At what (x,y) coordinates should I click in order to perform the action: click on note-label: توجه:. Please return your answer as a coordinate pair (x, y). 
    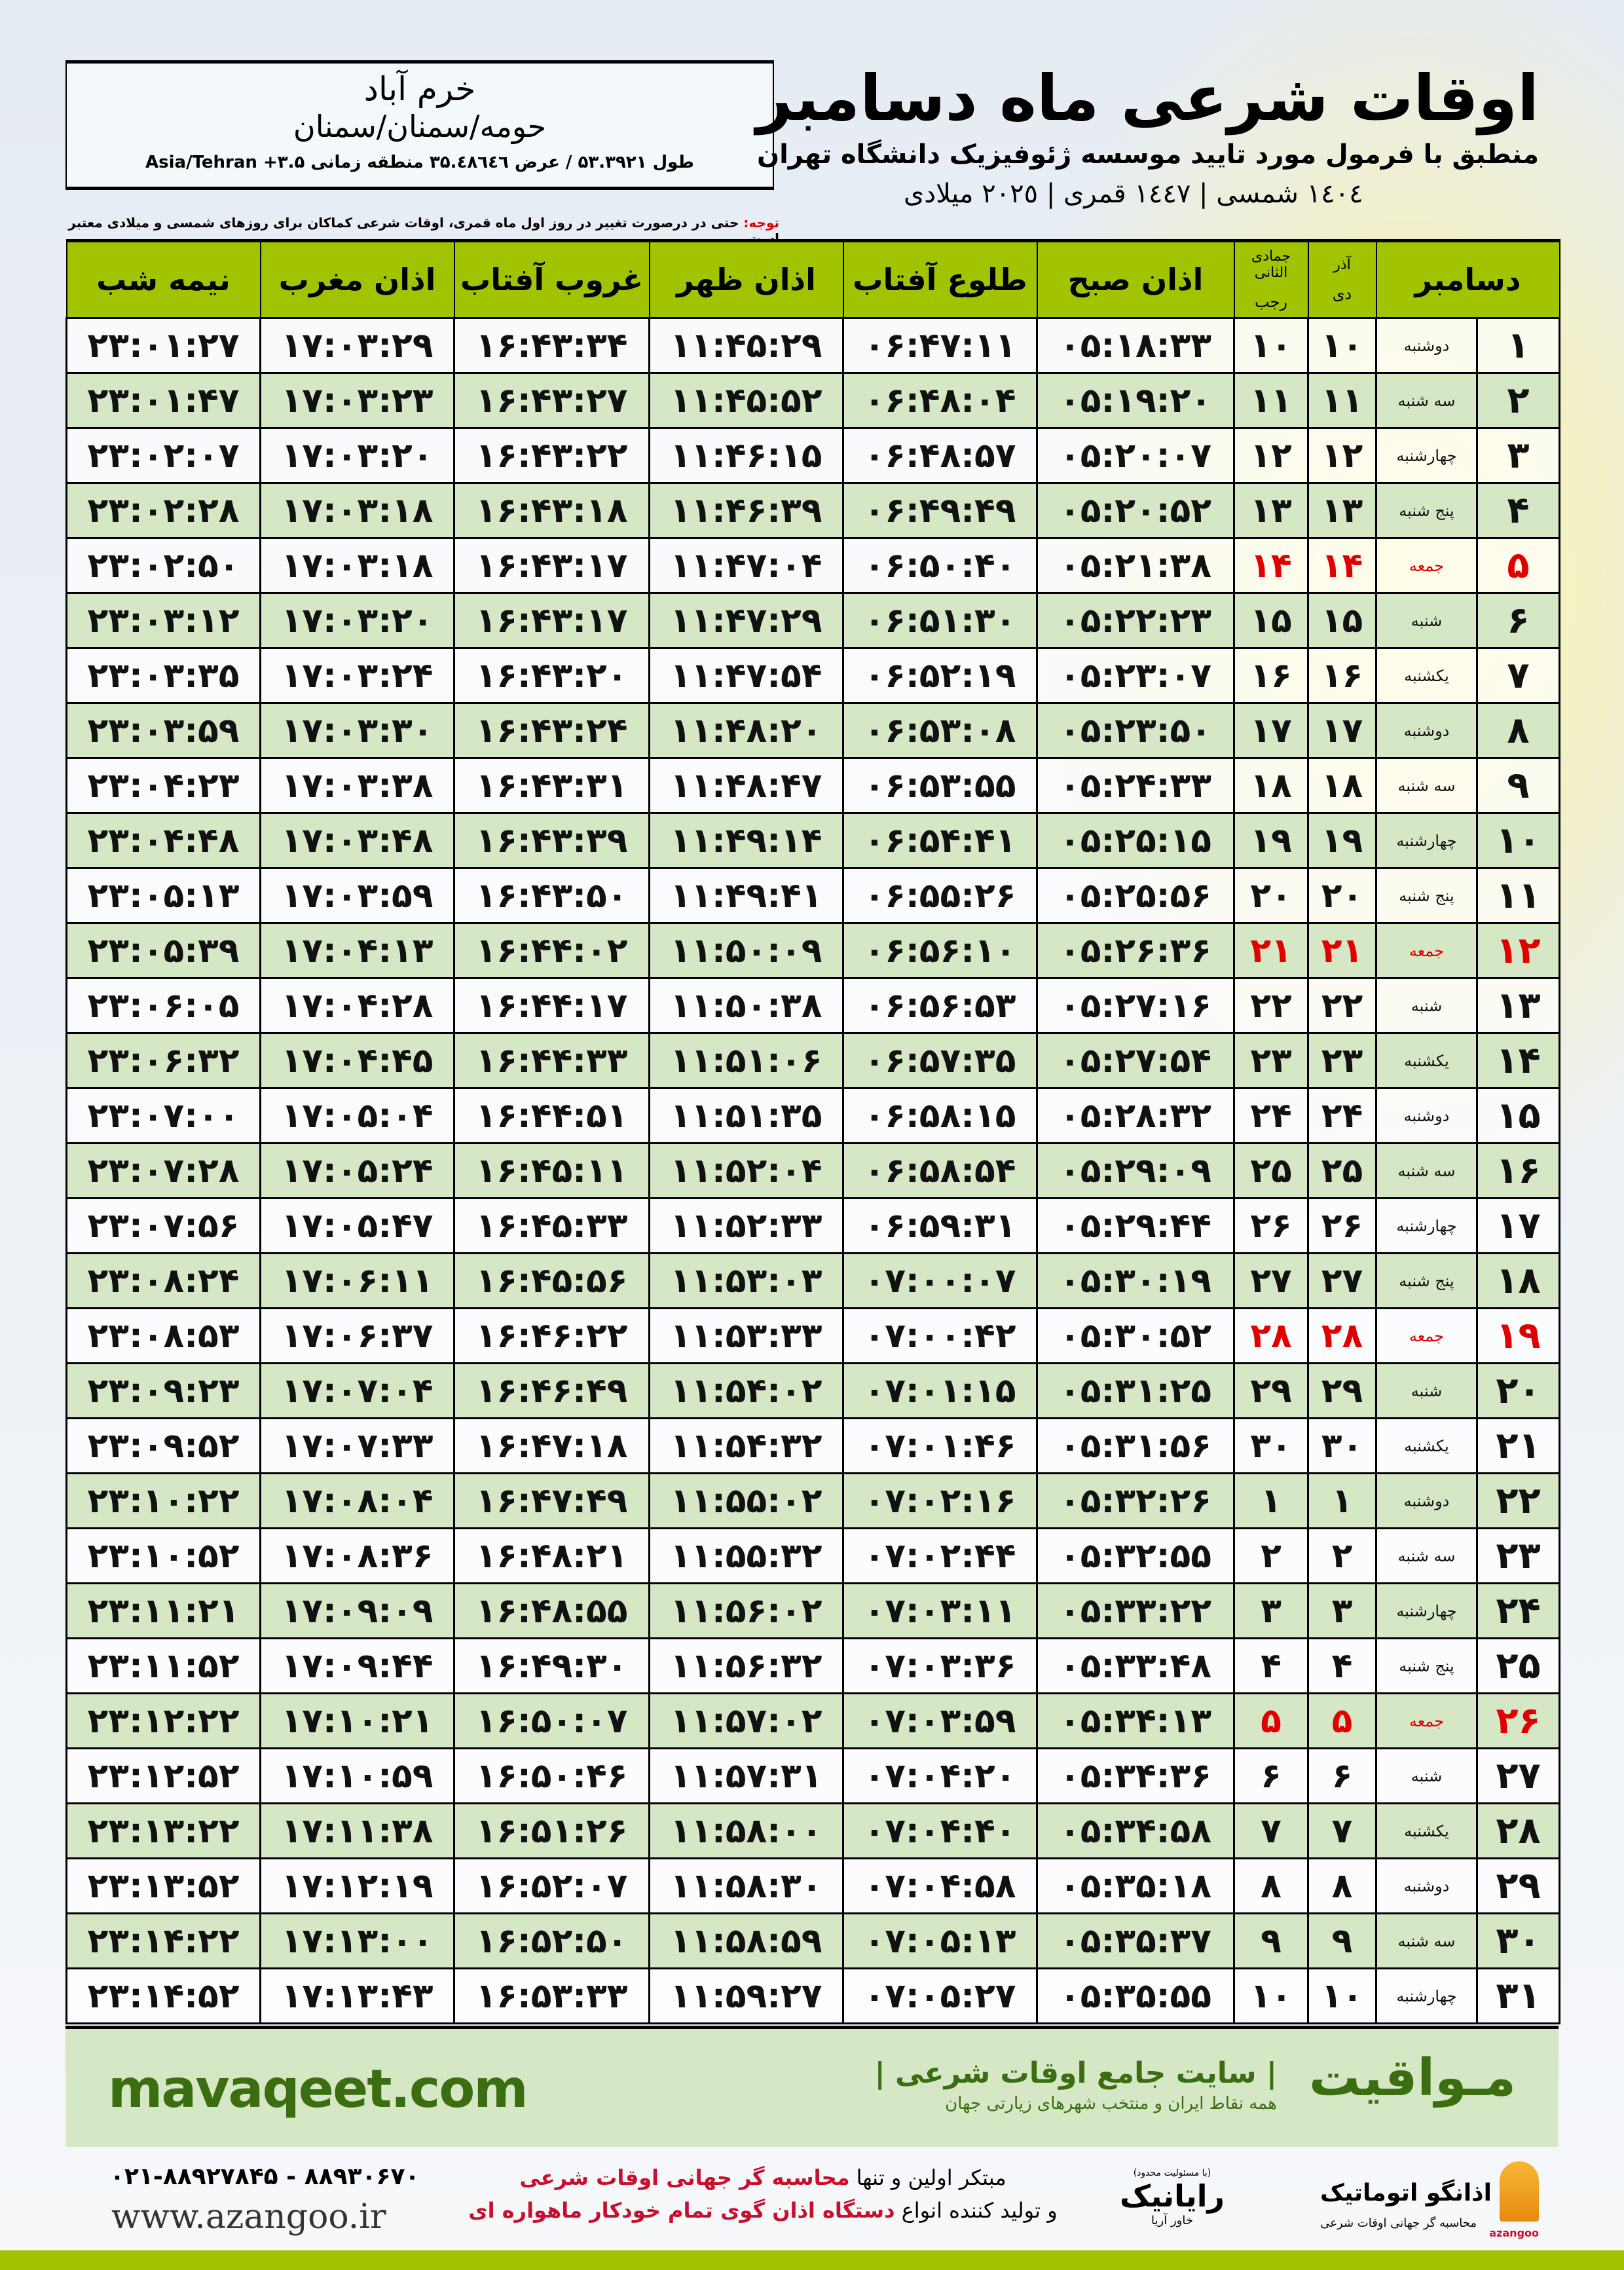
    Looking at the image, I should click on (761, 223).